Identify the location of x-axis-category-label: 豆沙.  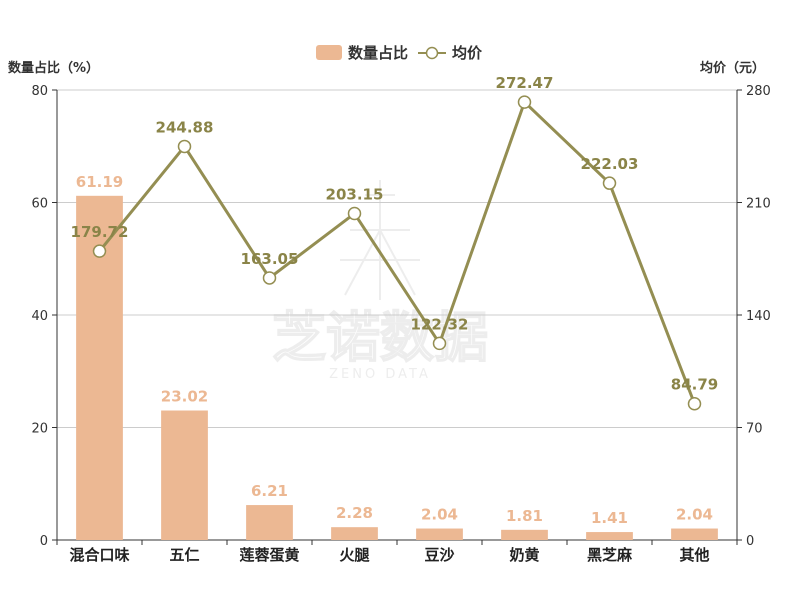
(439, 555).